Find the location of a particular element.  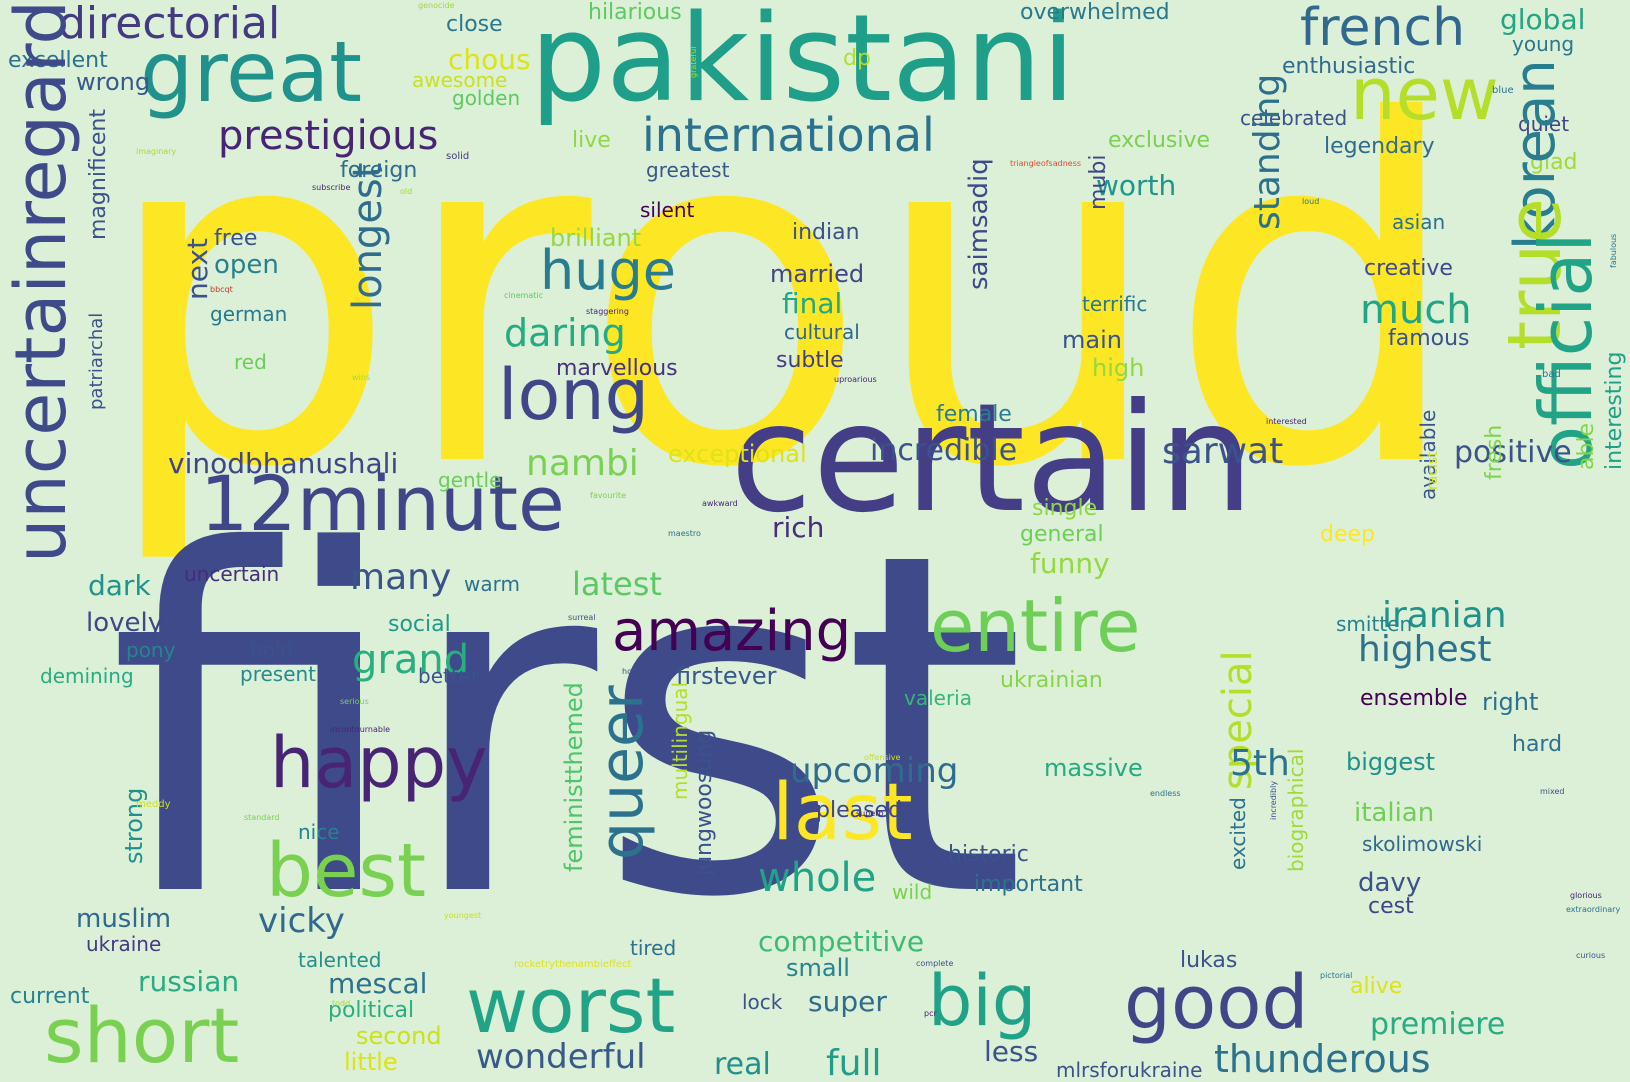

word-current: current is located at coordinates (50, 996).